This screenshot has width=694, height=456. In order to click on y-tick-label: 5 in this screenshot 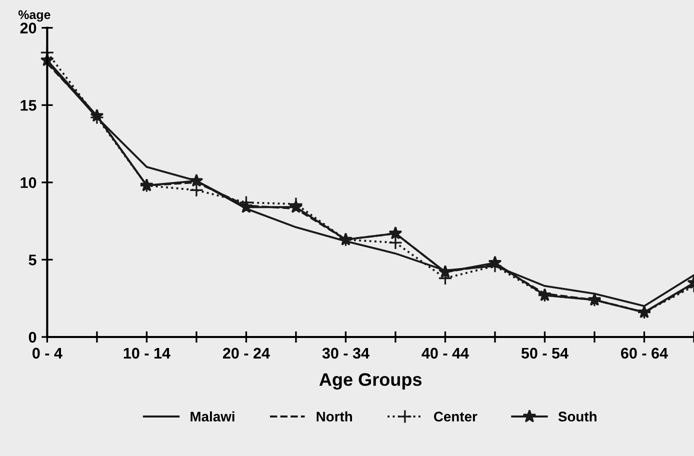, I will do `click(32, 260)`.